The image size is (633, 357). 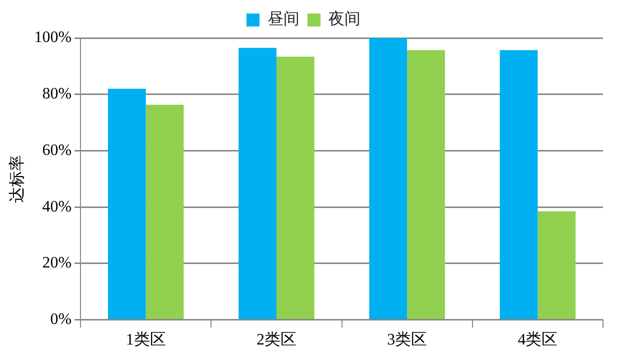 What do you see at coordinates (57, 207) in the screenshot?
I see `y-tick-label: 40%` at bounding box center [57, 207].